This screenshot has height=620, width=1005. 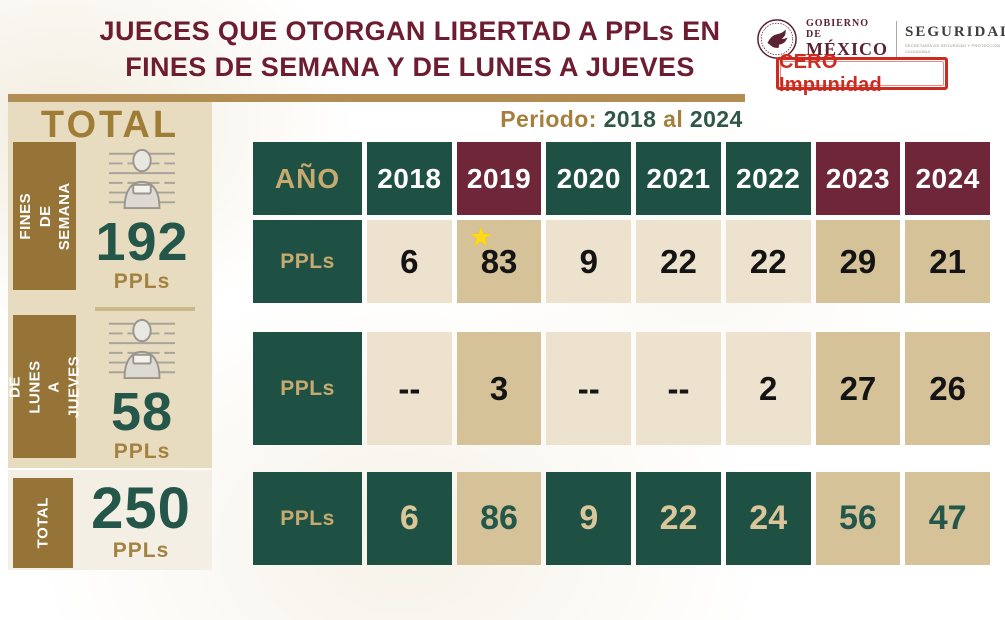 What do you see at coordinates (621, 518) in the screenshot?
I see `table-row-totals: PPLs 6 86 9 22 24 56 47` at bounding box center [621, 518].